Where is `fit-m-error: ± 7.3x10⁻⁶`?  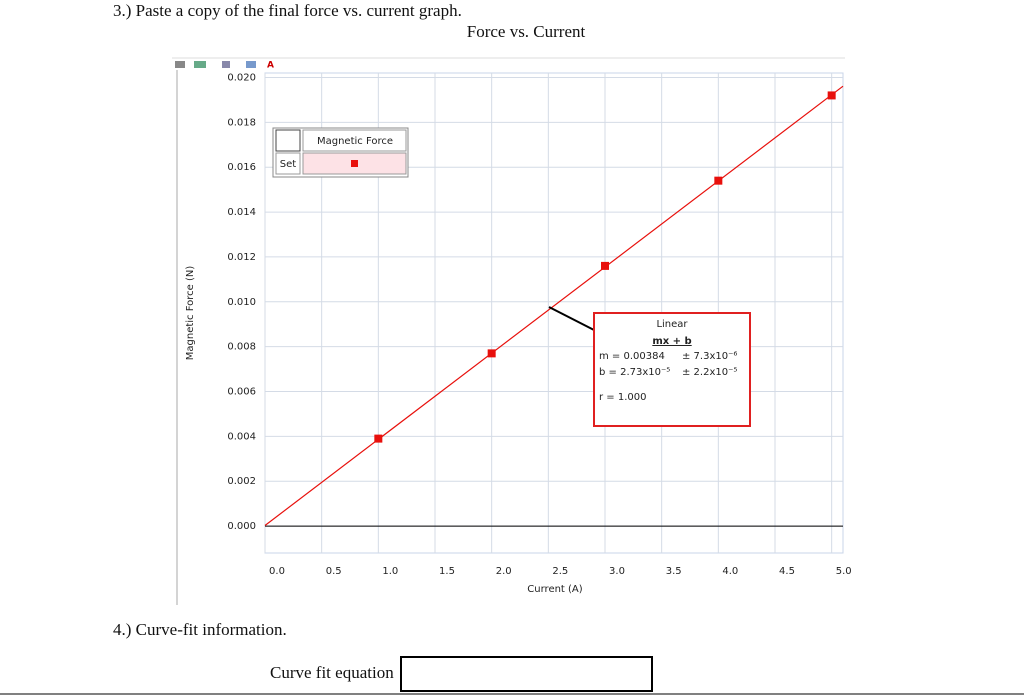
fit-m-error: ± 7.3x10⁻⁶ is located at coordinates (709, 356).